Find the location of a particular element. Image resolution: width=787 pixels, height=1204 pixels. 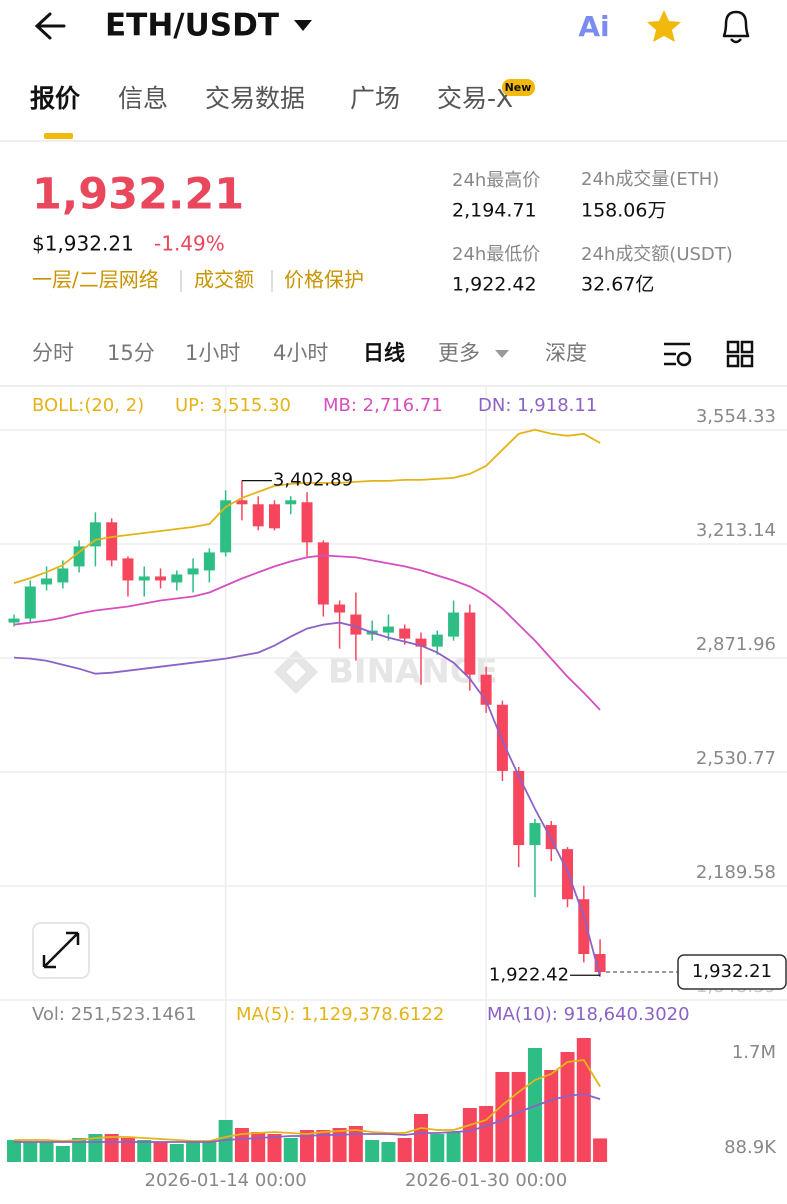

tab: 交易数据 is located at coordinates (255, 98).